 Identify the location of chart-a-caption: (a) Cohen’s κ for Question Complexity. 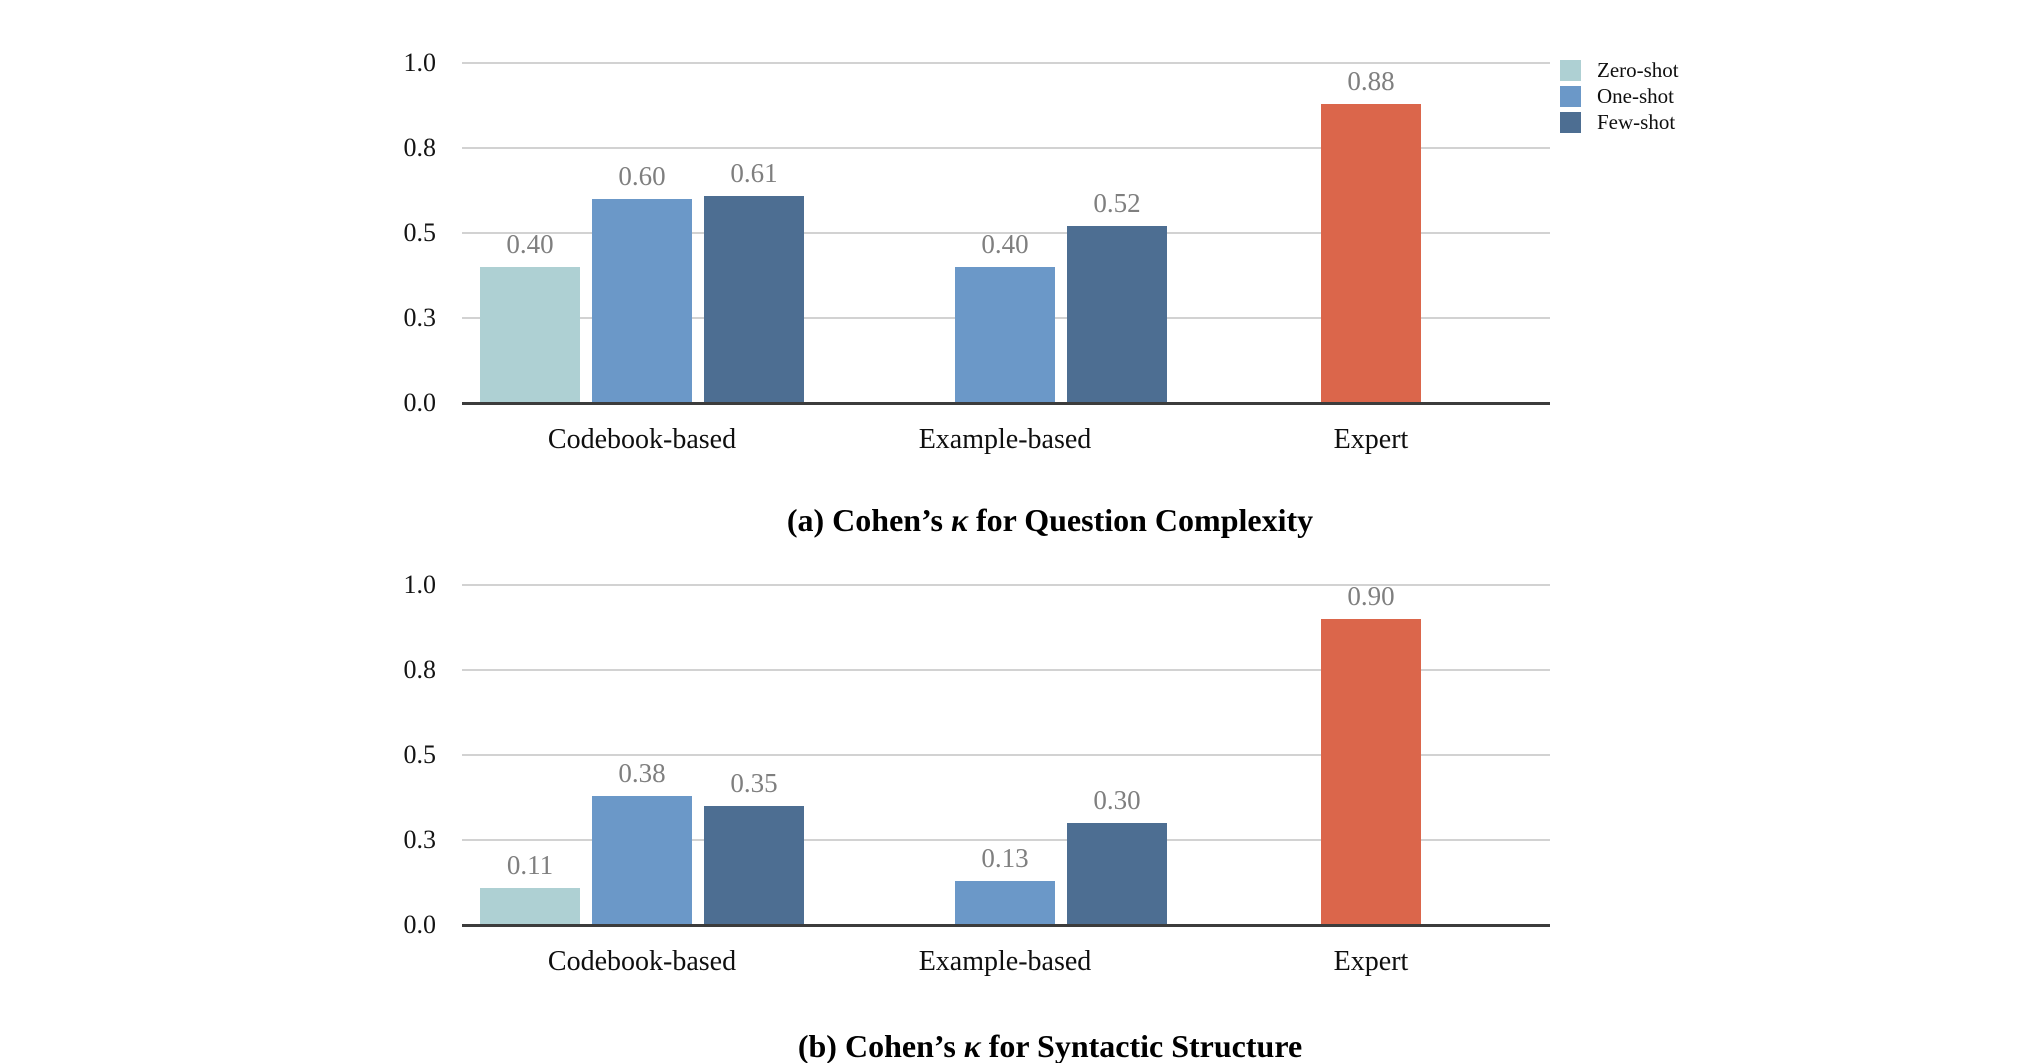
(1050, 520).